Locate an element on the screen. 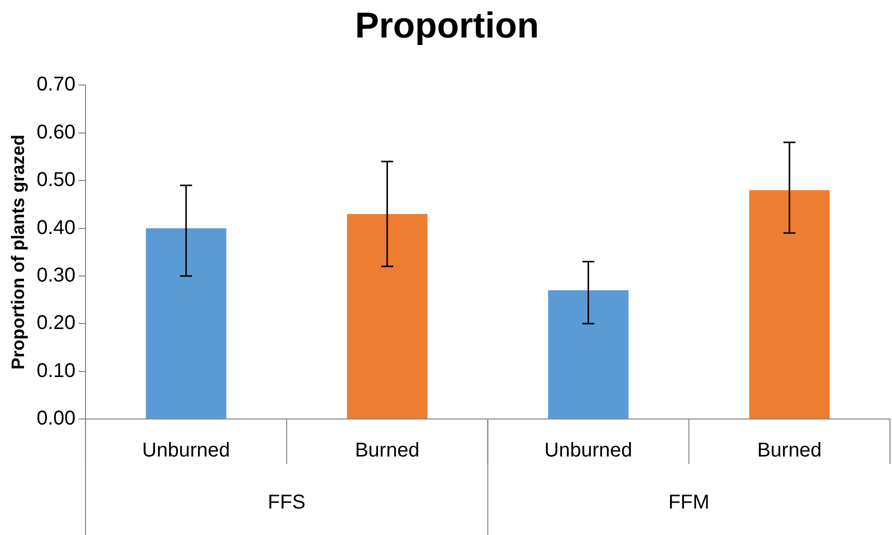  text: FFS is located at coordinates (287, 503).